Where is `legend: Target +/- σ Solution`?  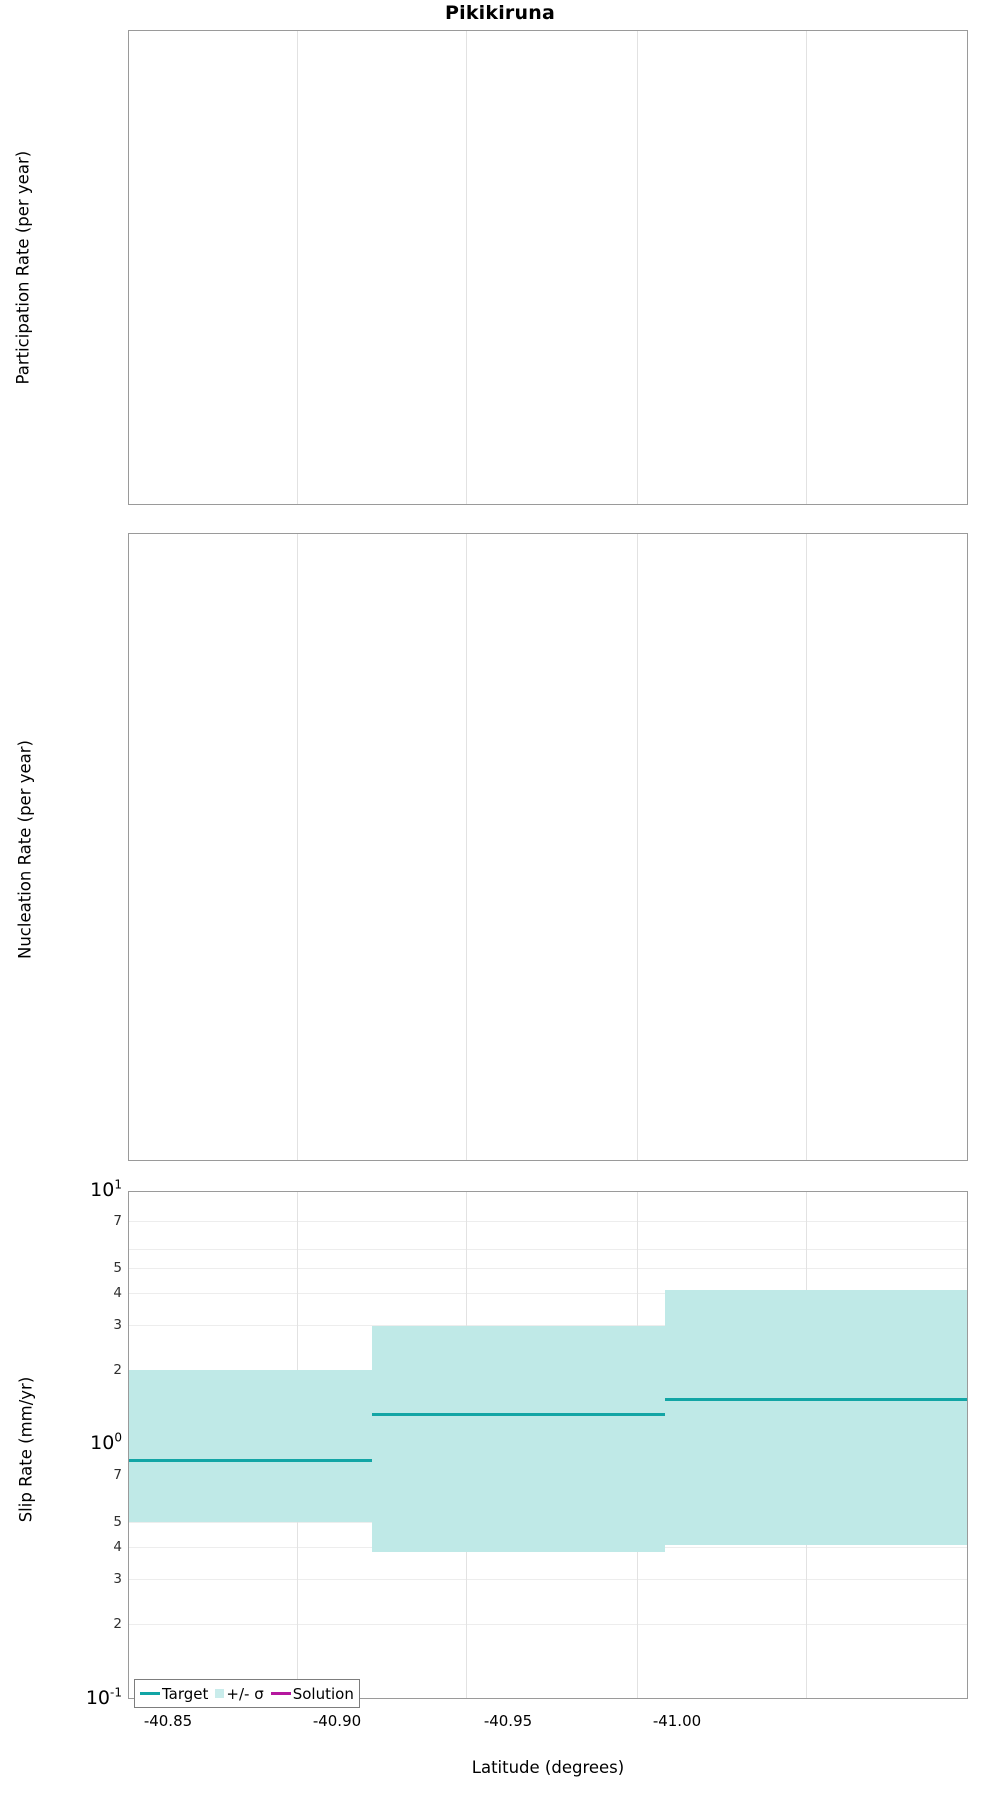
legend: Target +/- σ Solution is located at coordinates (247, 1693).